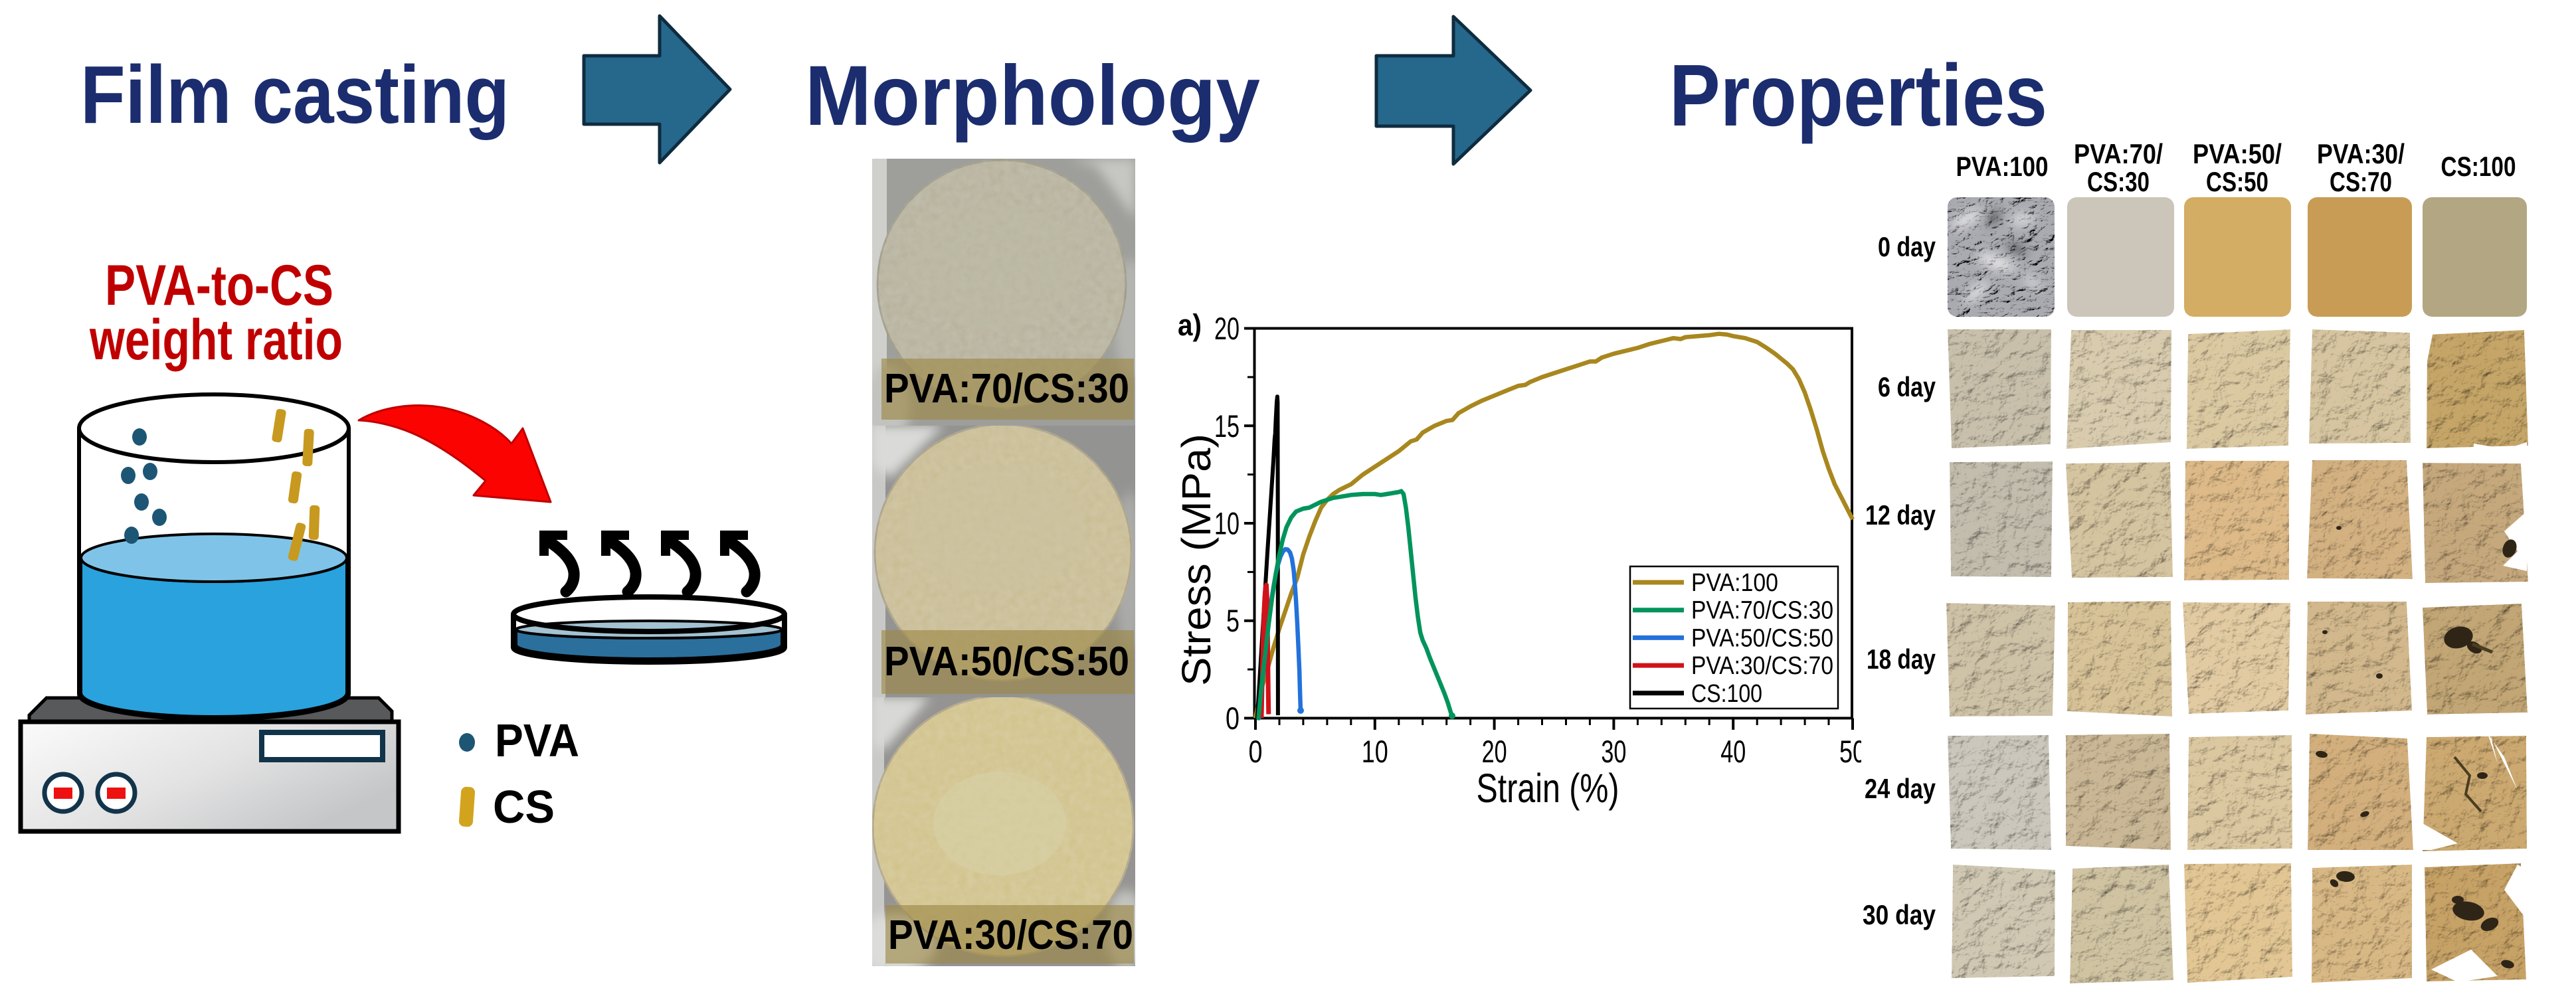  I want to click on svg-text: 15, so click(1227, 426).